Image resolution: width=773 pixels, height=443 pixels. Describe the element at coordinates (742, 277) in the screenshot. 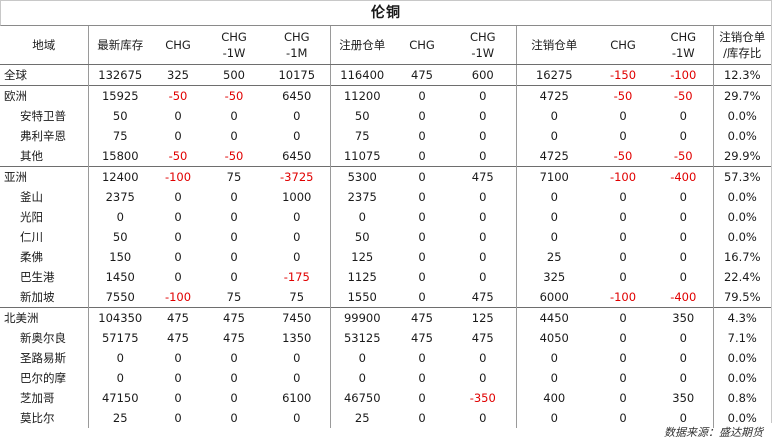

I see `table-cell: 22.4%` at that location.